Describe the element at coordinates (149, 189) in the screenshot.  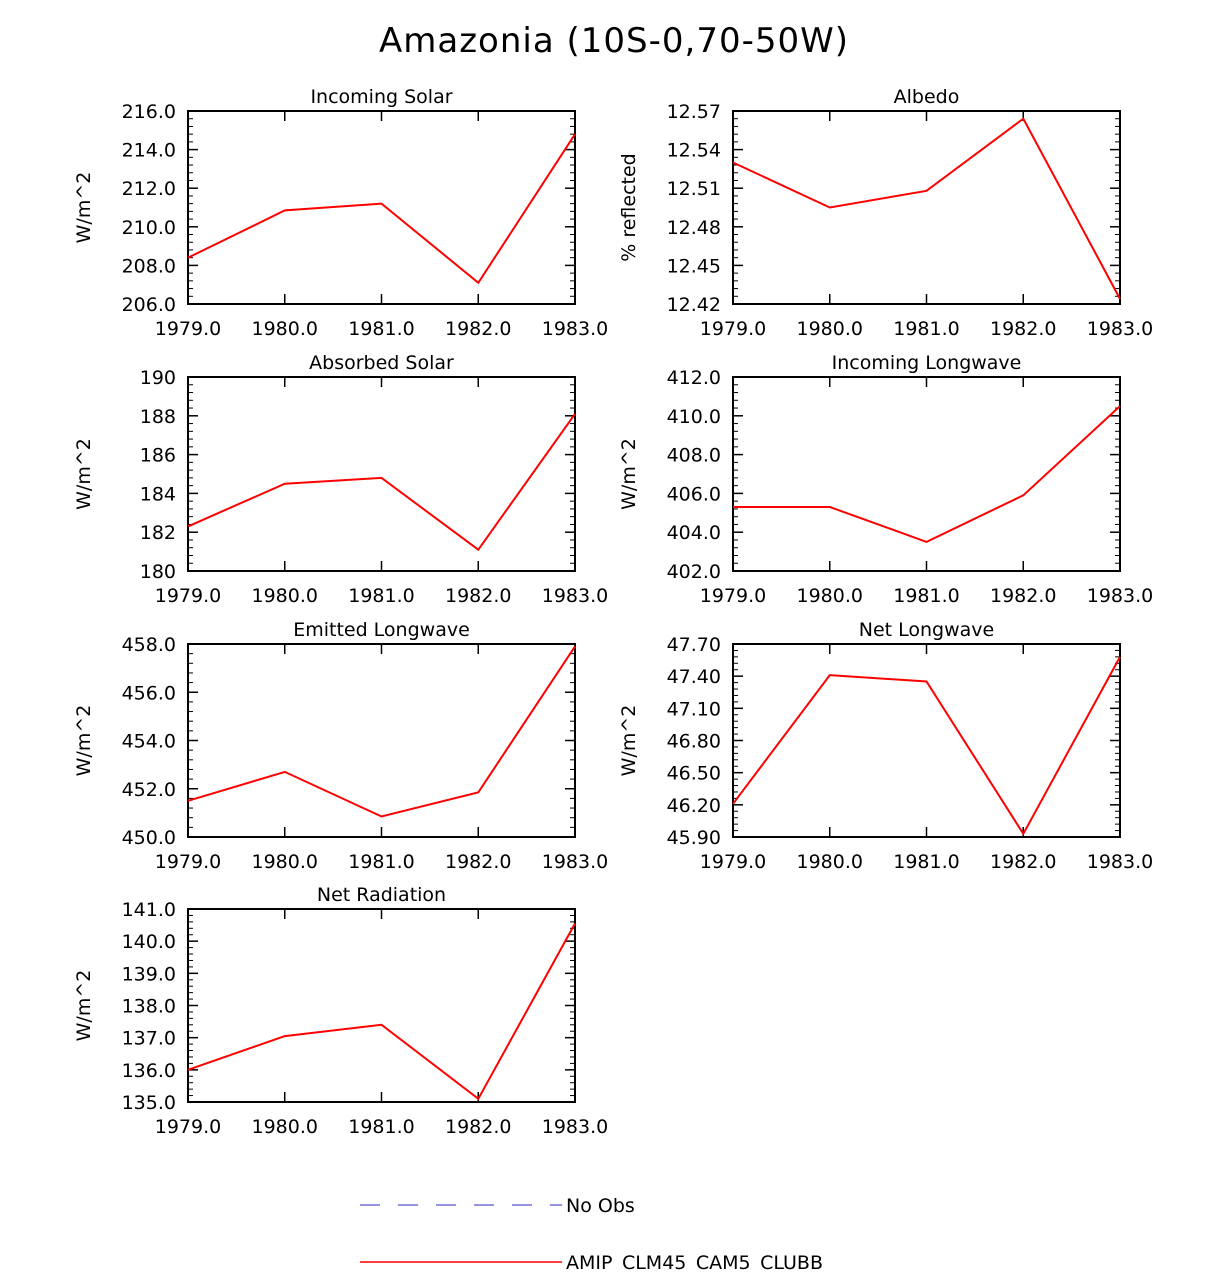
I see `y-tick-label: 212.0` at that location.